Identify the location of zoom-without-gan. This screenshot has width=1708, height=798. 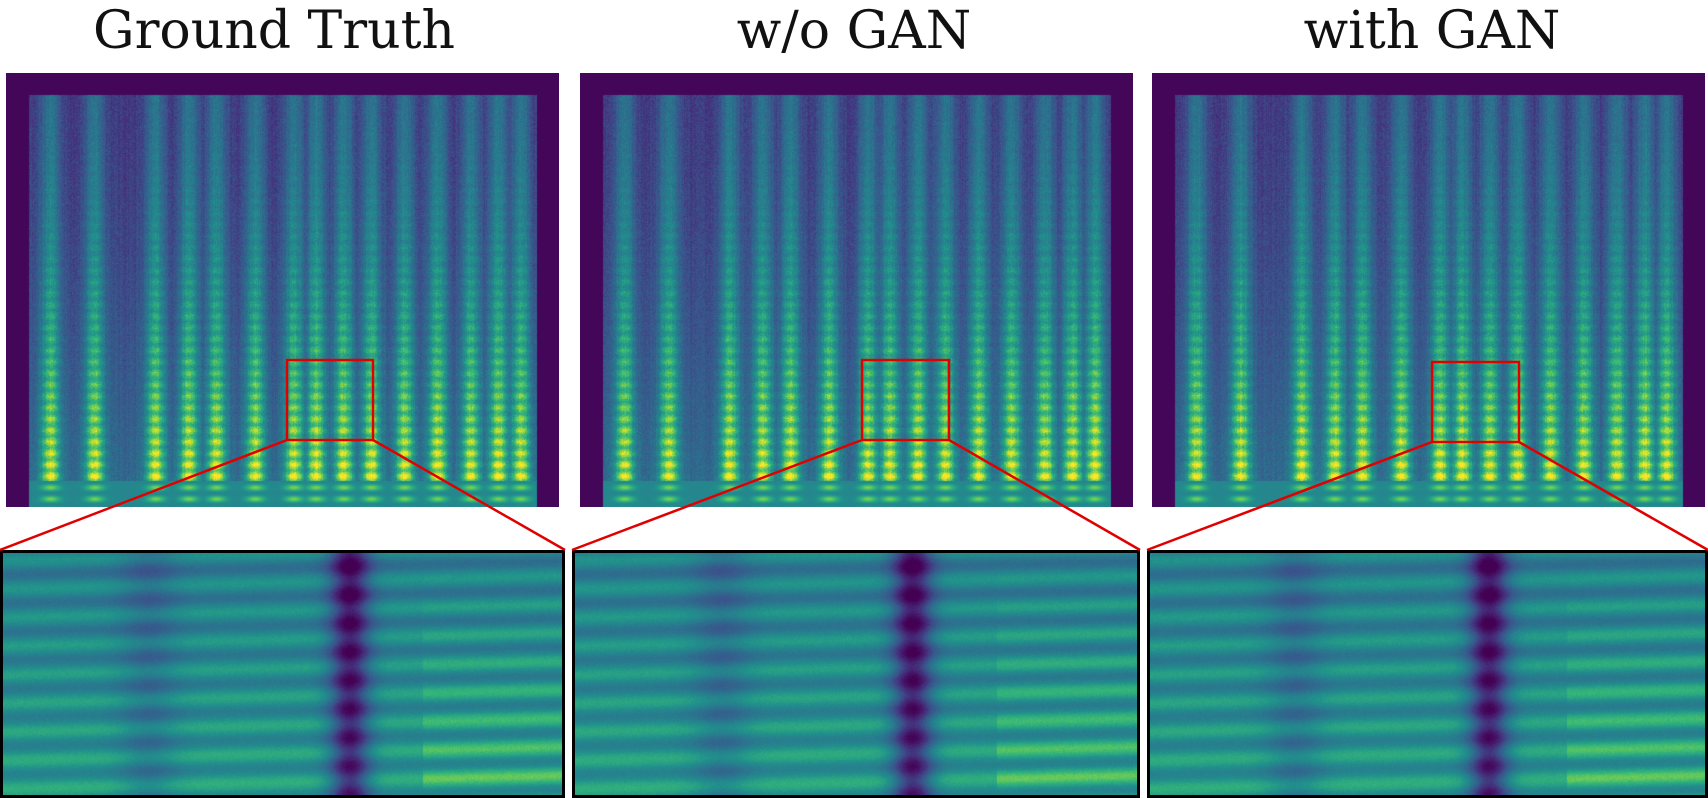
(856, 674).